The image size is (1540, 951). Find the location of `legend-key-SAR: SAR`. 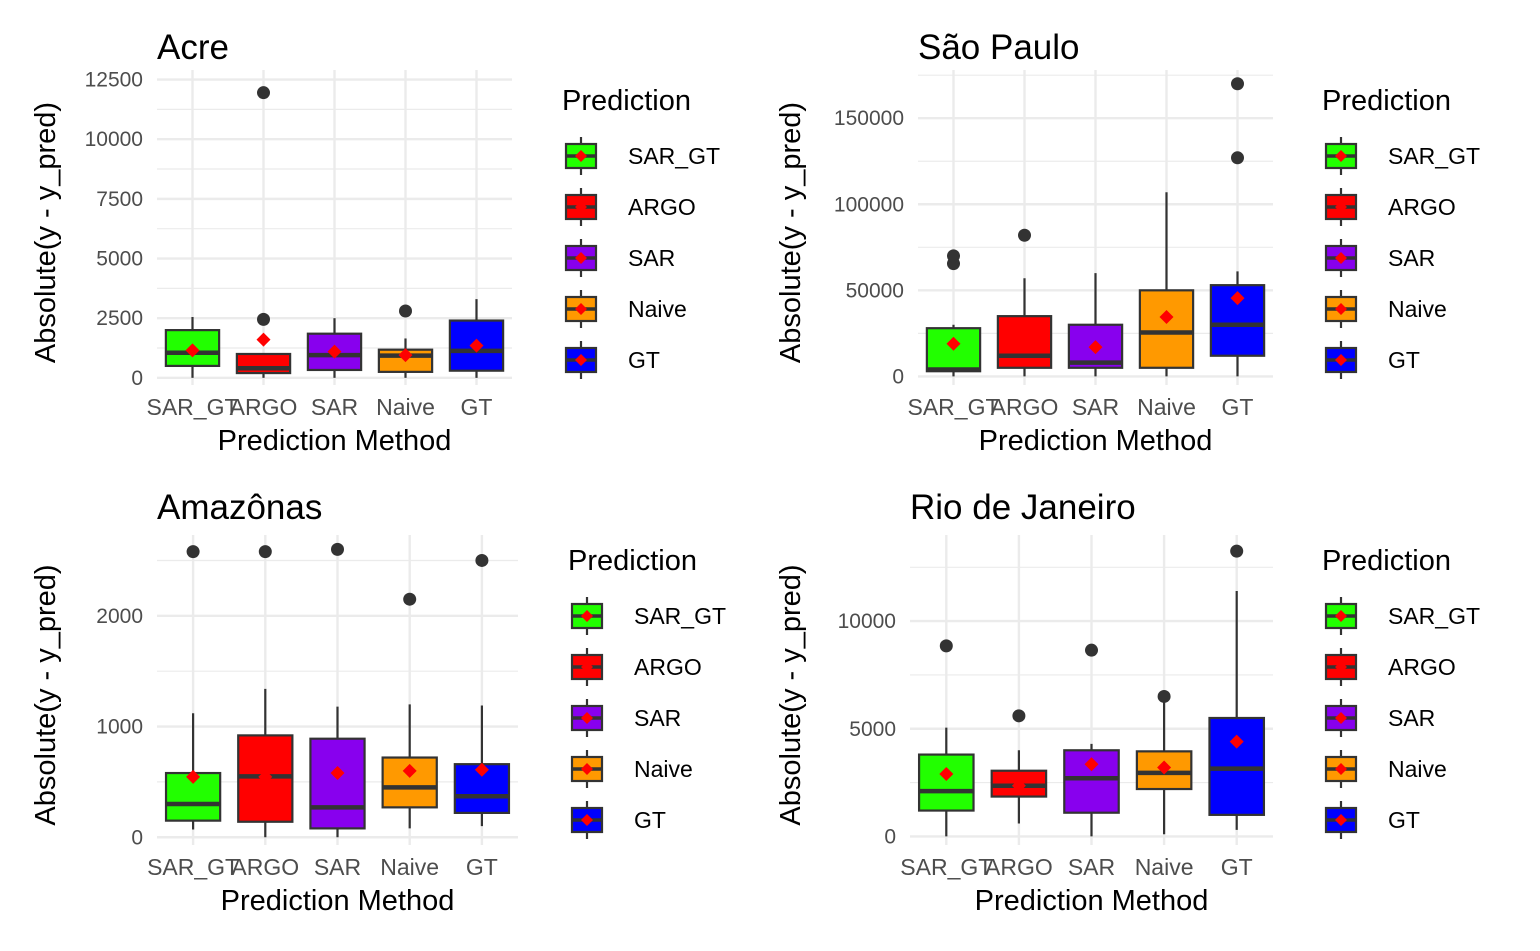

legend-key-SAR: SAR is located at coordinates (1379, 258).